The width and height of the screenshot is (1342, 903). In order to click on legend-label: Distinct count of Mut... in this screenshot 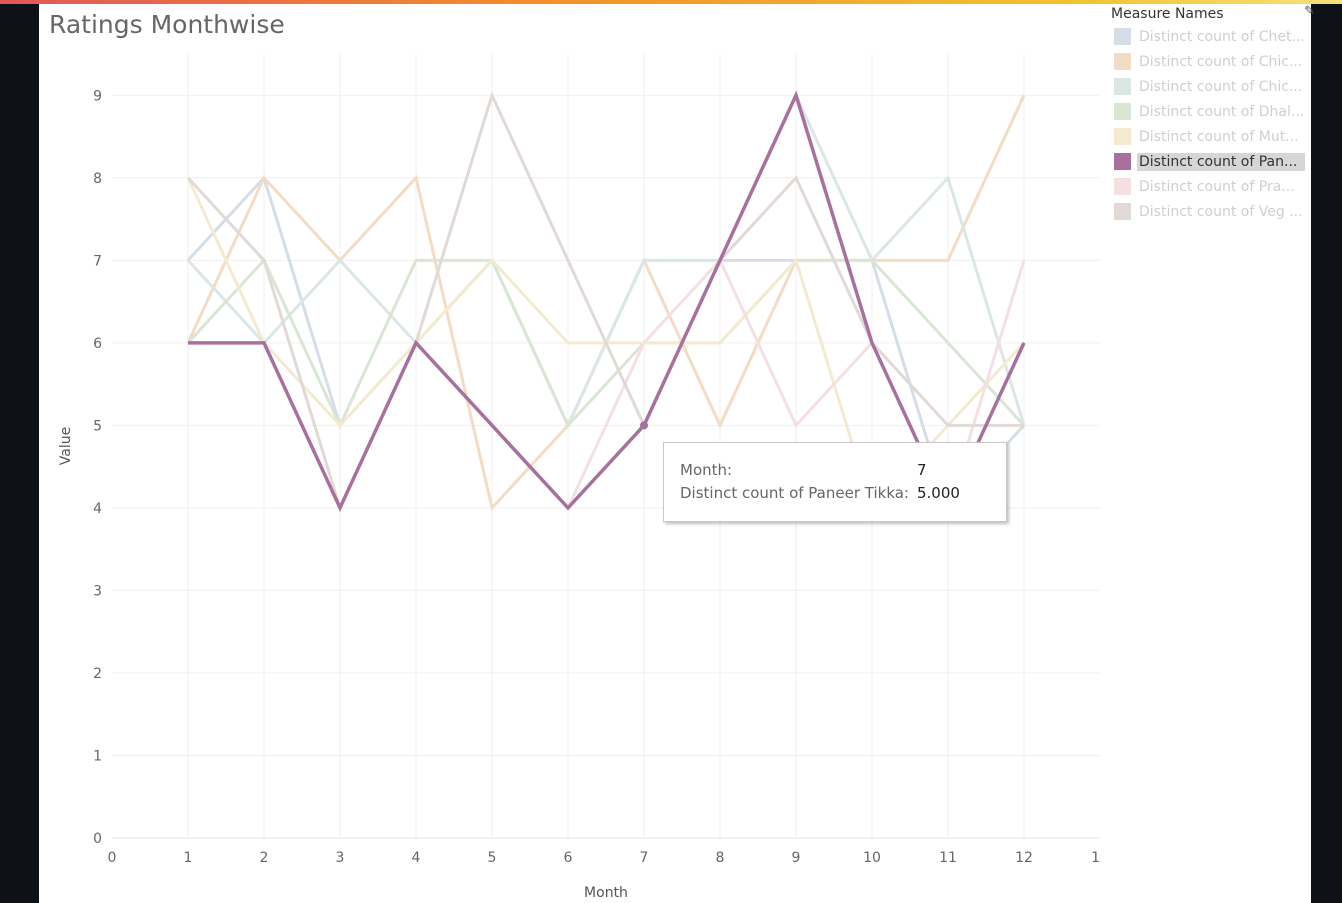, I will do `click(1219, 136)`.